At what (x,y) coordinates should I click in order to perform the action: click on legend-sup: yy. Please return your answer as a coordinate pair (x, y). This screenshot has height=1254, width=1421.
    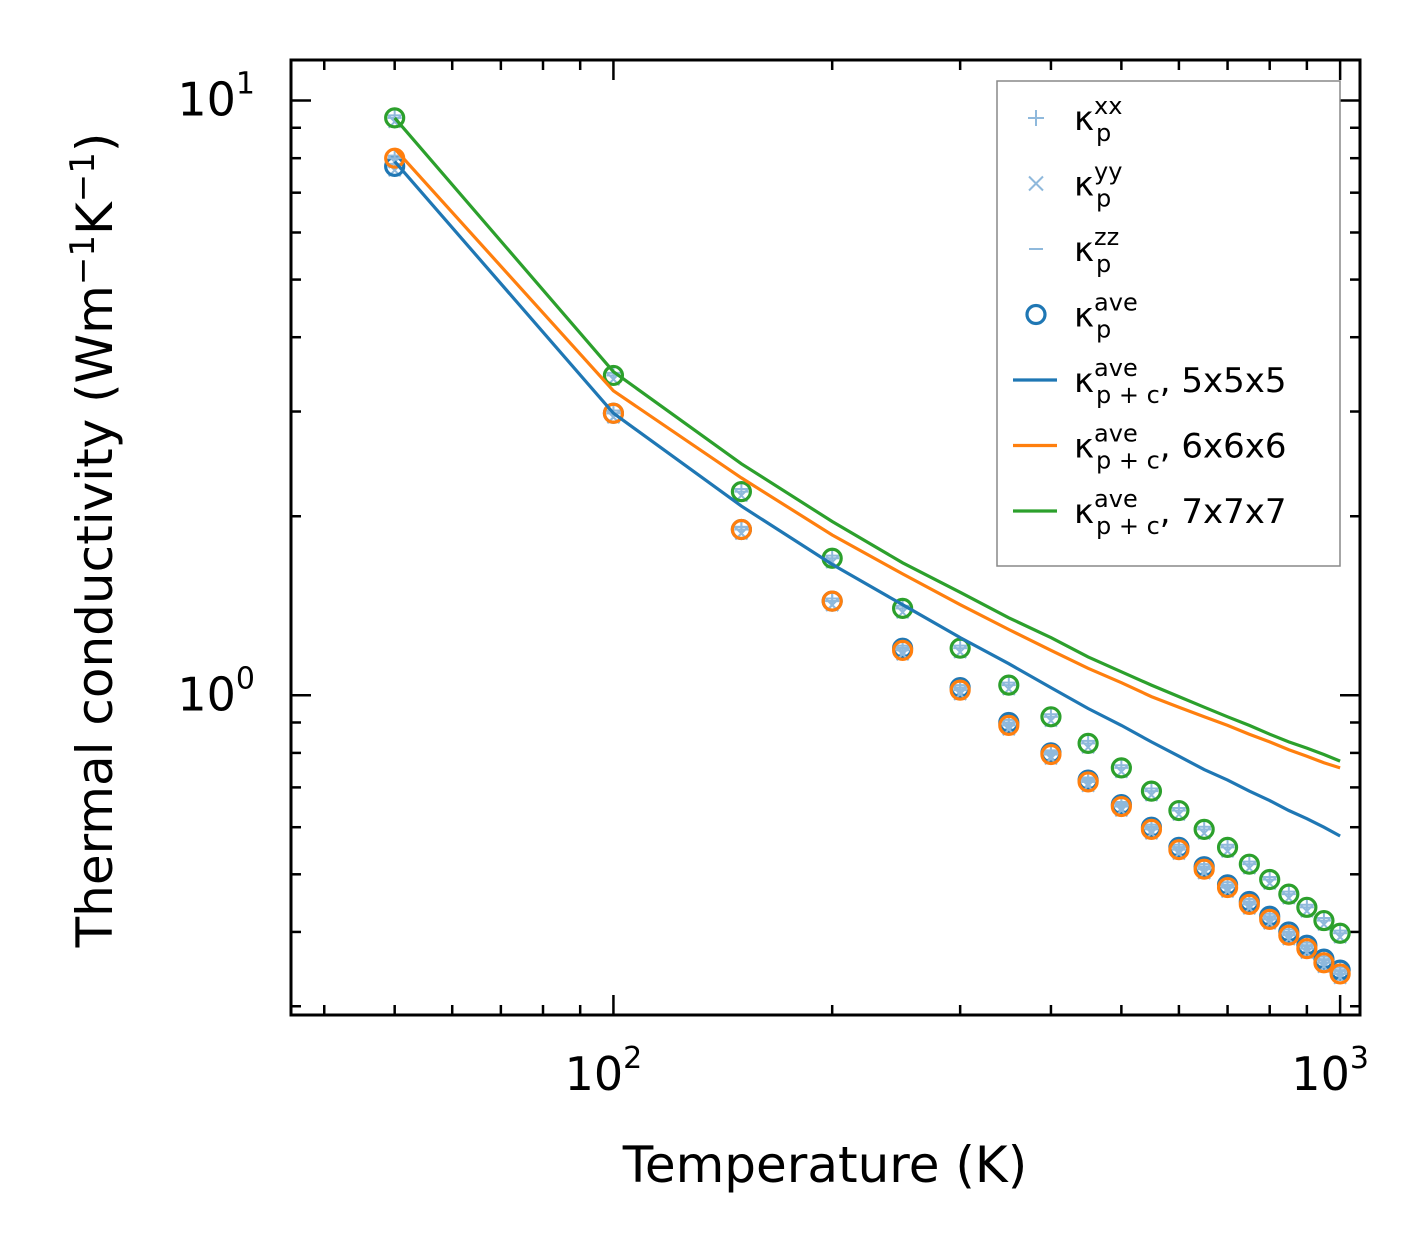
    Looking at the image, I should click on (1108, 172).